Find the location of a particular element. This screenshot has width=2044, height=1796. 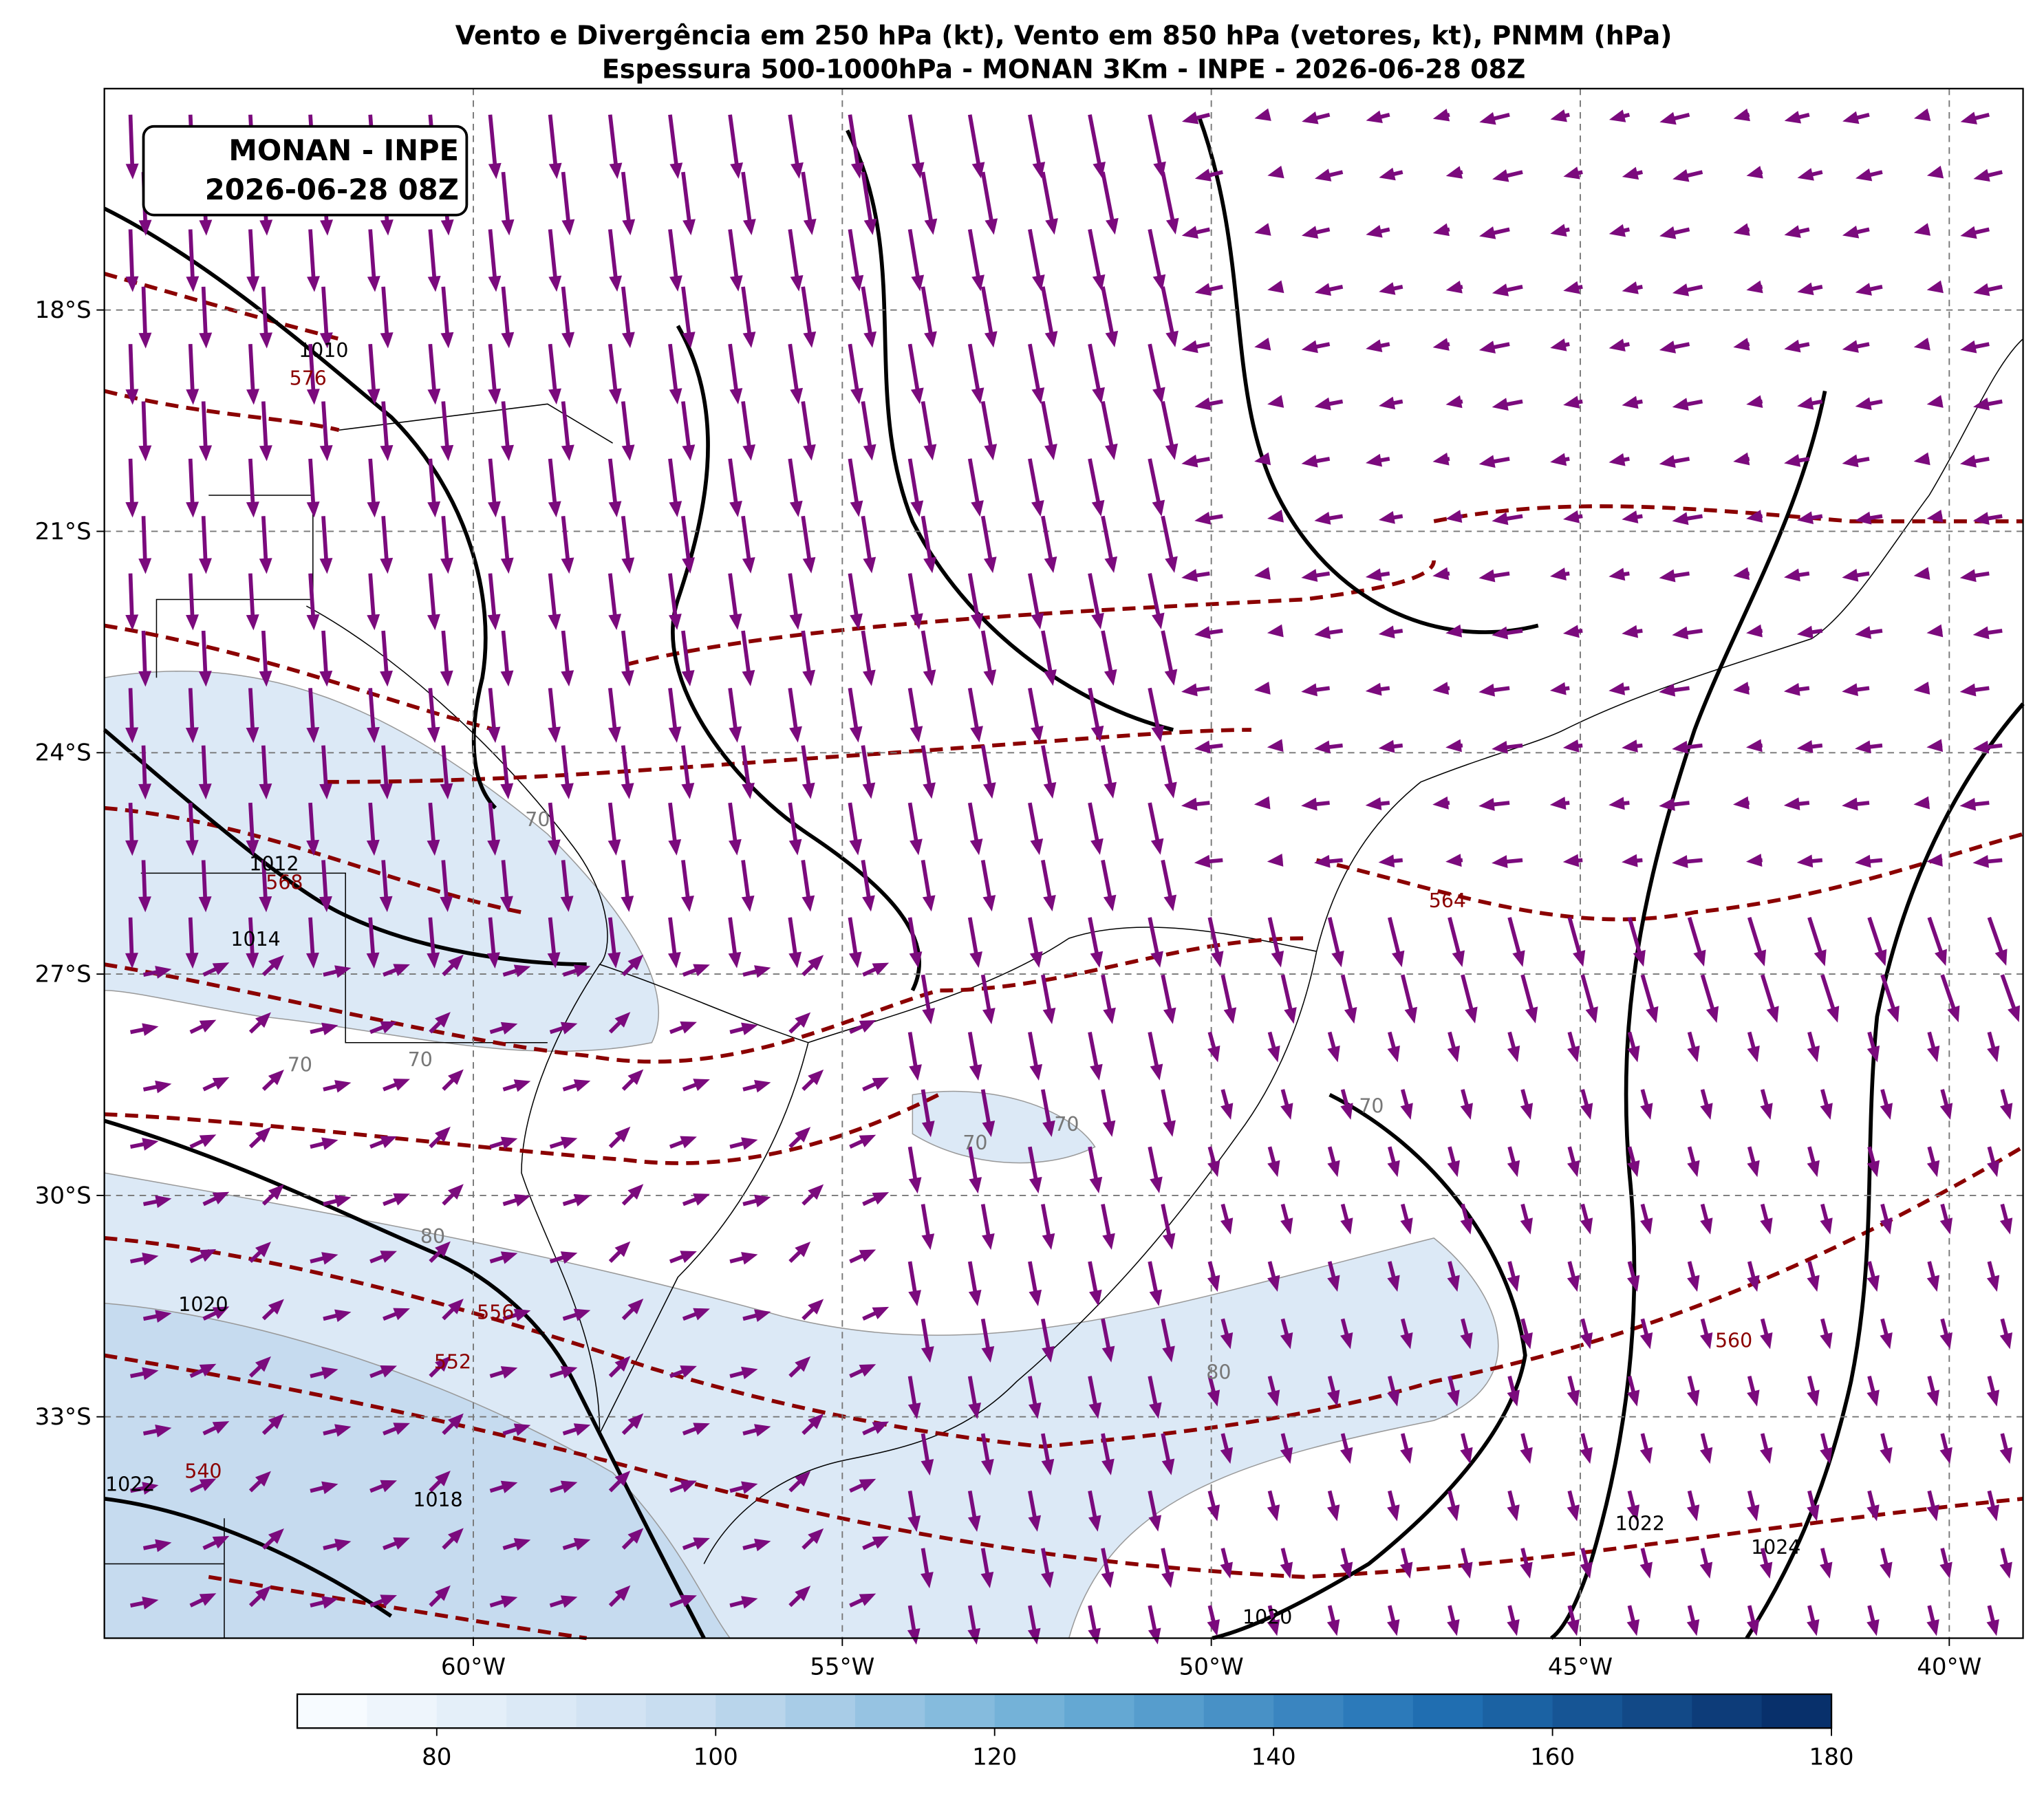

x-tick-label: 60°W is located at coordinates (473, 1667).